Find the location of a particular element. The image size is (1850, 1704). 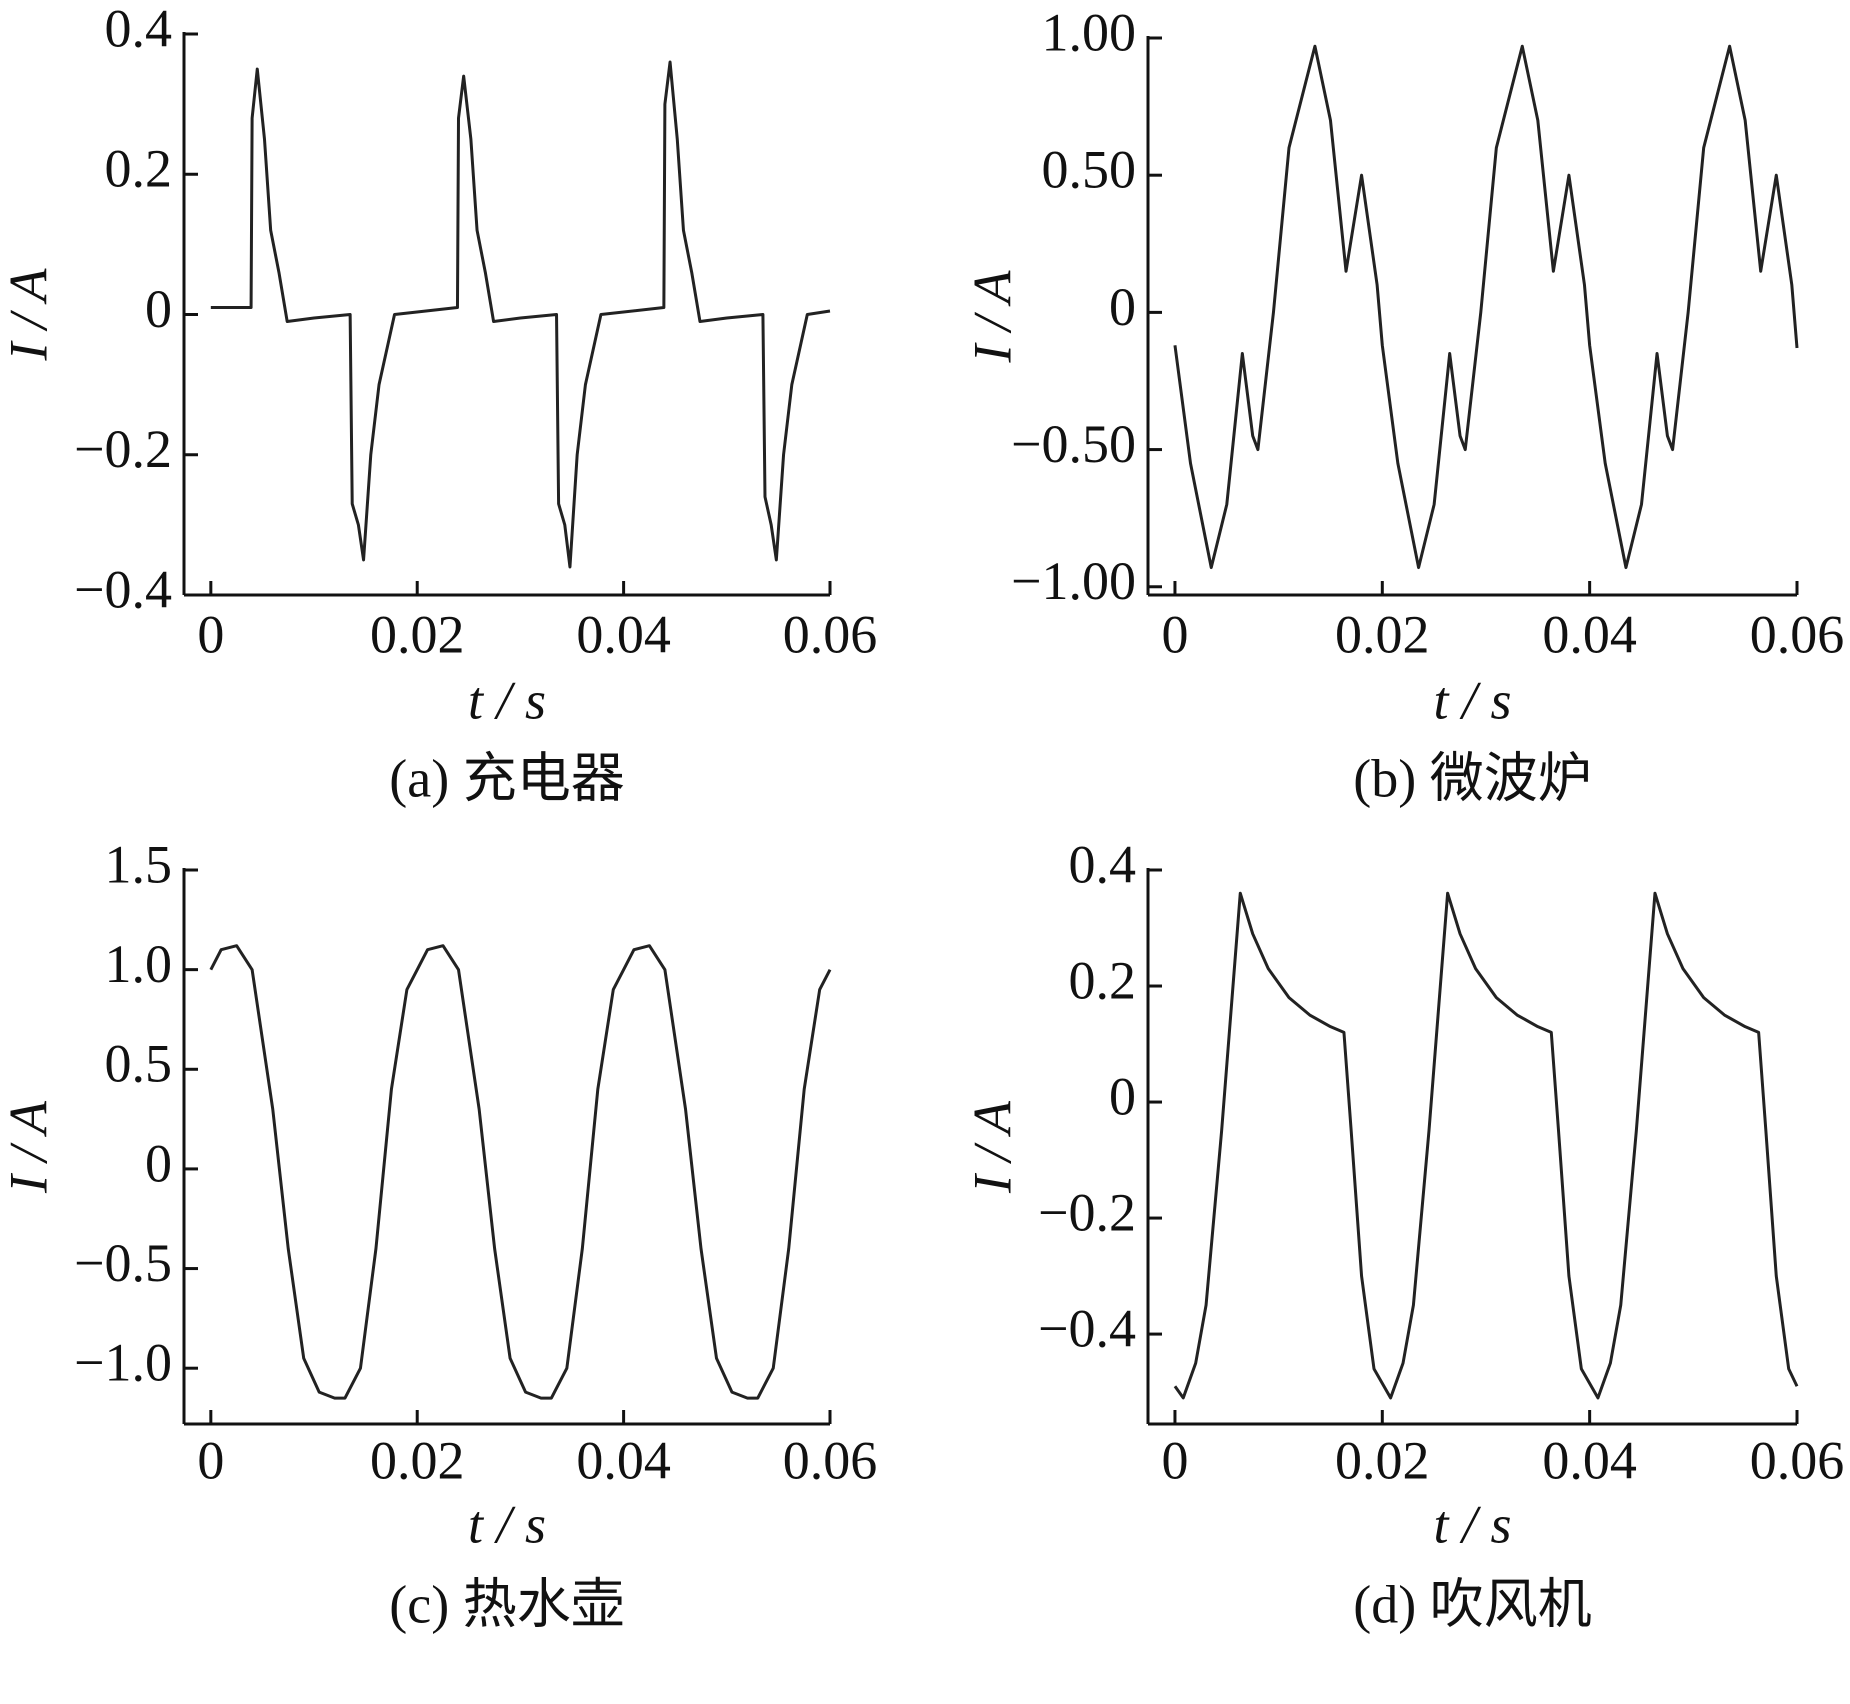

y-tick-label: −1.00 is located at coordinates (1073, 581).